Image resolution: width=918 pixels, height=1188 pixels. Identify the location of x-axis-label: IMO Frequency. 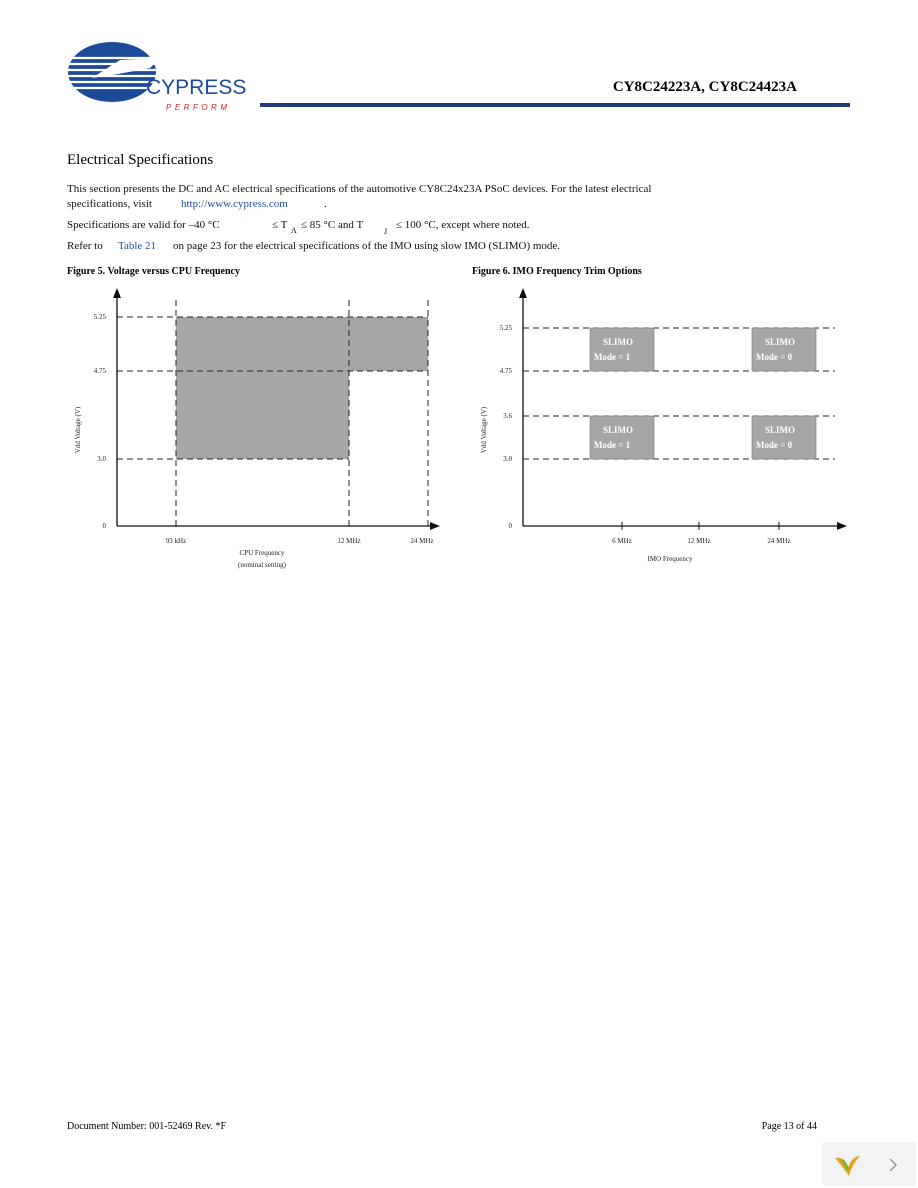
(670, 559).